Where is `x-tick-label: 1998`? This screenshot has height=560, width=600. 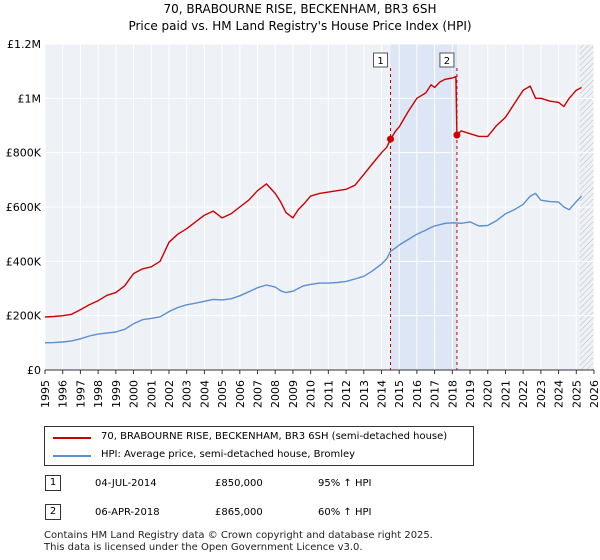 x-tick-label: 1998 is located at coordinates (98, 394).